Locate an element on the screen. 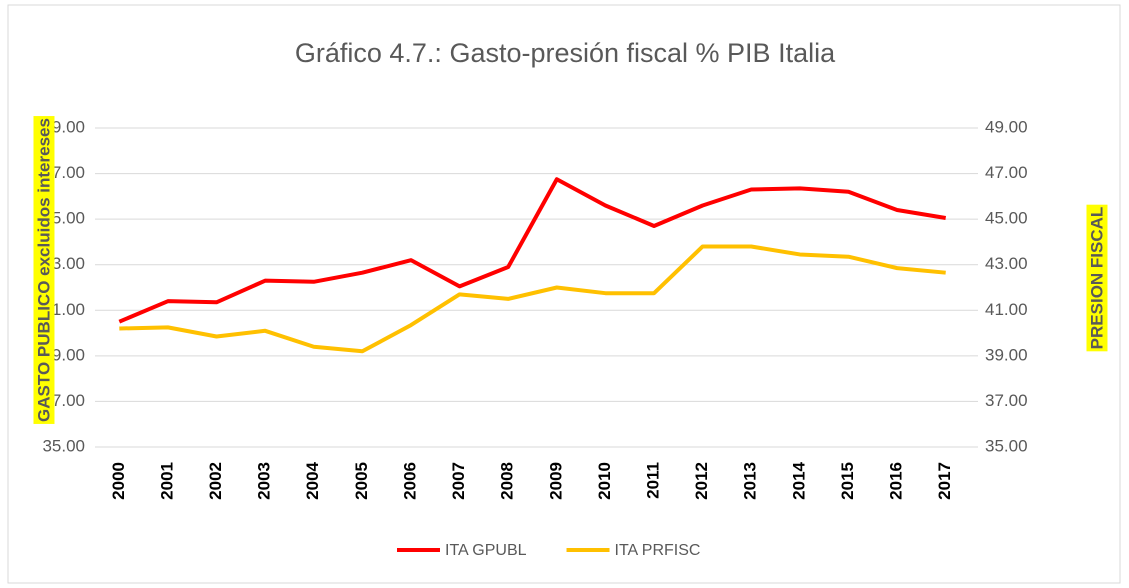  y2-tick-label: 49.00 is located at coordinates (1006, 126).